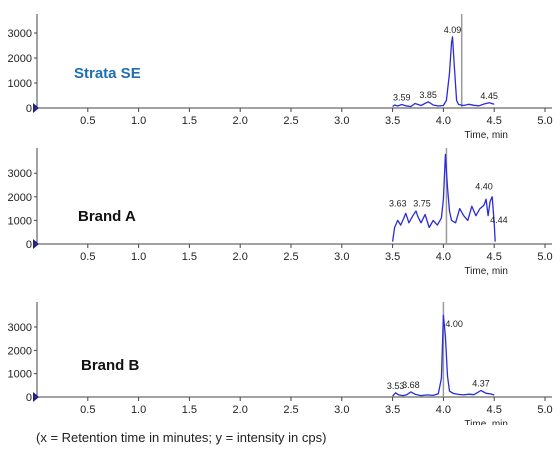 This screenshot has width=560, height=457. What do you see at coordinates (499, 220) in the screenshot?
I see `peak-label: 4.44` at bounding box center [499, 220].